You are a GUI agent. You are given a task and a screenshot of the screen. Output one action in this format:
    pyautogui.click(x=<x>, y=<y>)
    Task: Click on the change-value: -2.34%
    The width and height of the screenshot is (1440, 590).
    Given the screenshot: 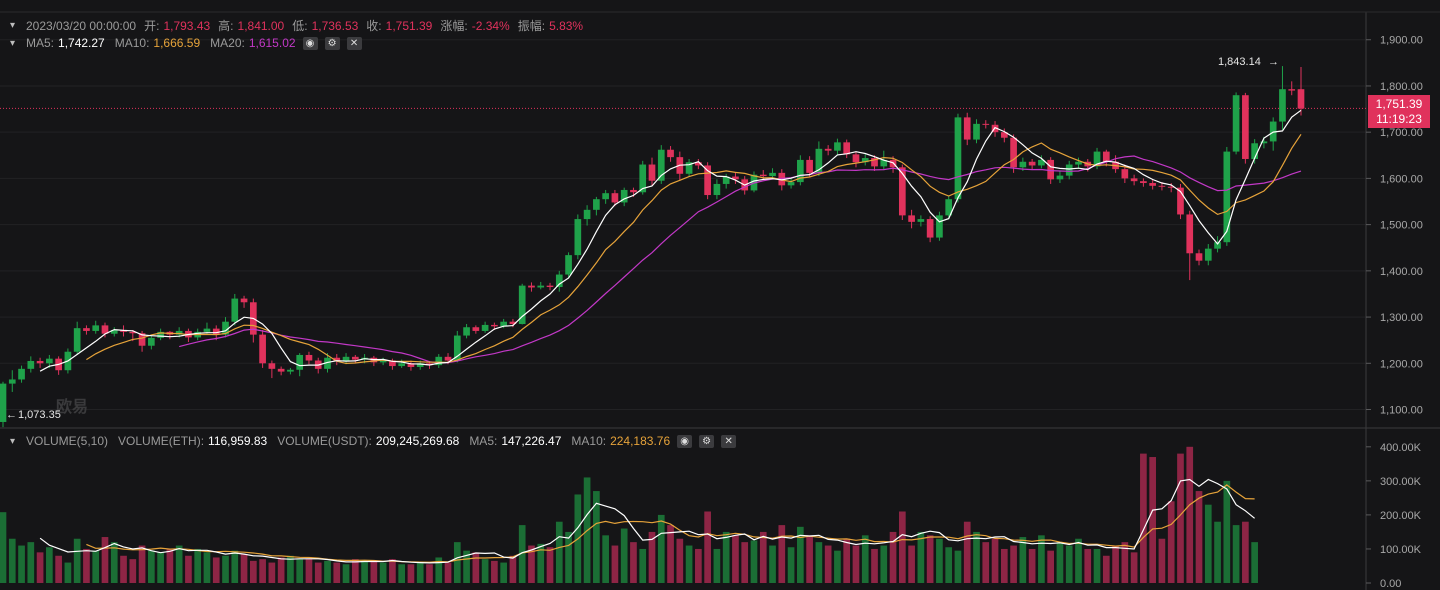 What is the action you would take?
    pyautogui.click(x=490, y=25)
    